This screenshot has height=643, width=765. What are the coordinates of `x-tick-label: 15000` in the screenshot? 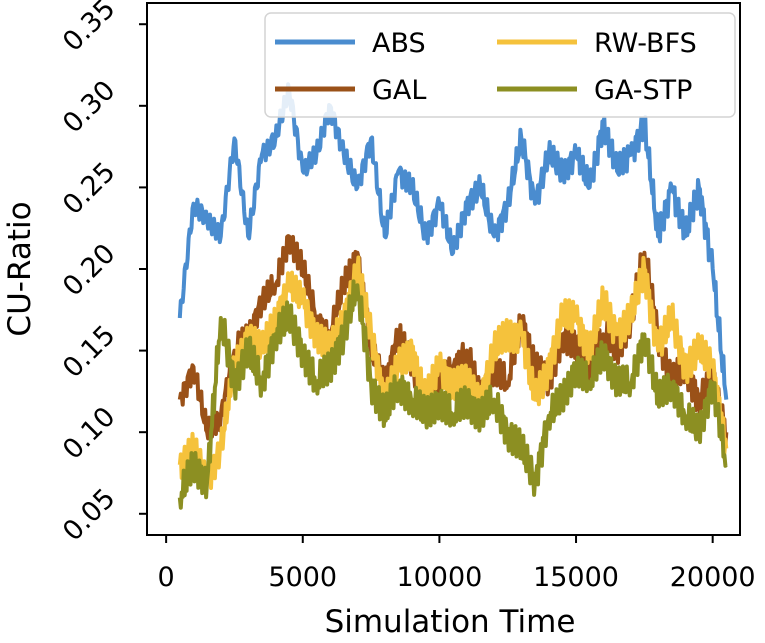 It's located at (576, 577).